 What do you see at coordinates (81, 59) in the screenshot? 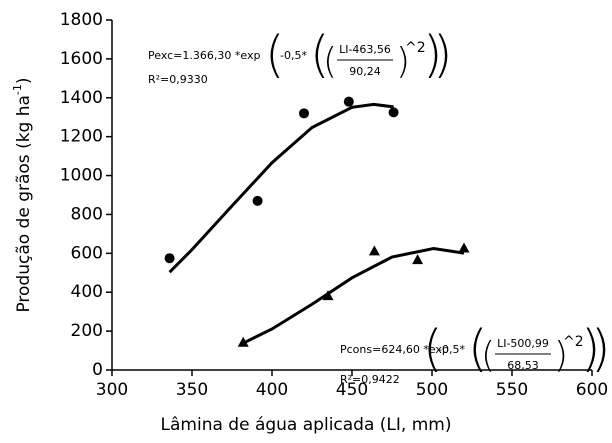
I see `y-tick-label: 1600` at bounding box center [81, 59].